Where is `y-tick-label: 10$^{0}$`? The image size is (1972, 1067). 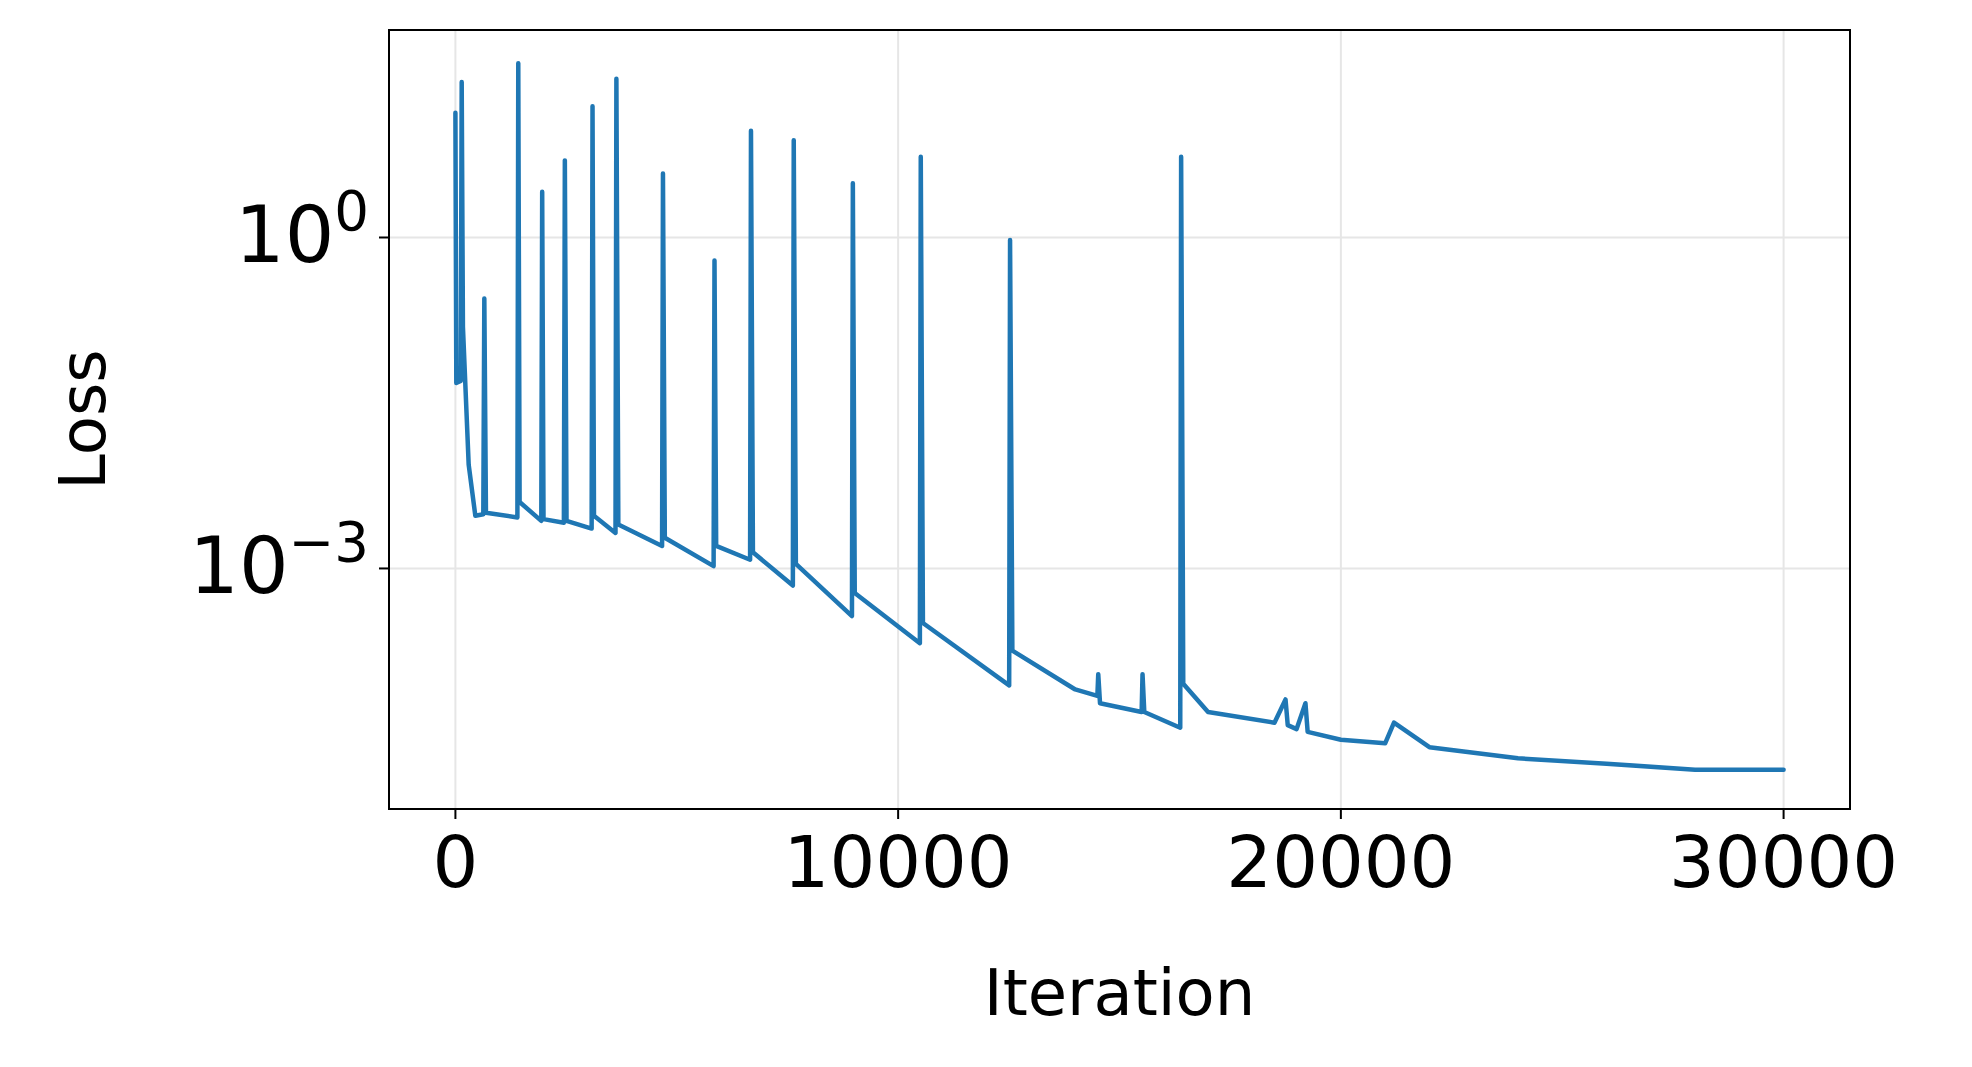
y-tick-label: 10$^{0}$ is located at coordinates (302, 230).